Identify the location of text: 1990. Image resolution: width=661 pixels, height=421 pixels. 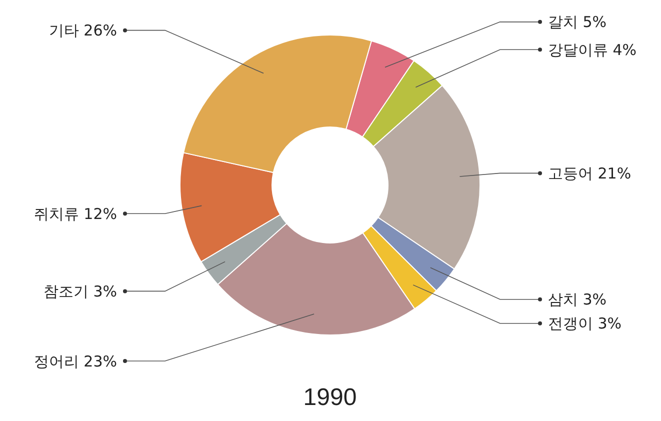
(330, 397).